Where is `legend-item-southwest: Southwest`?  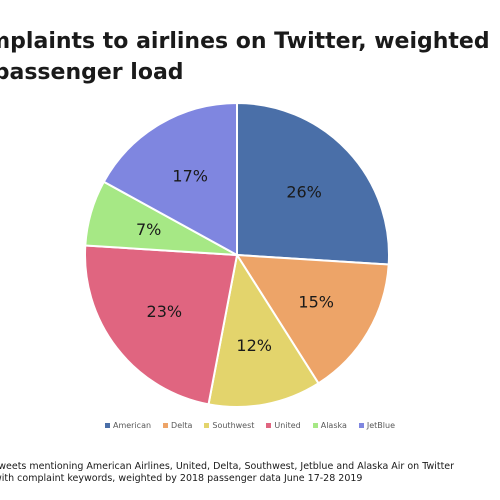 legend-item-southwest: Southwest is located at coordinates (229, 425).